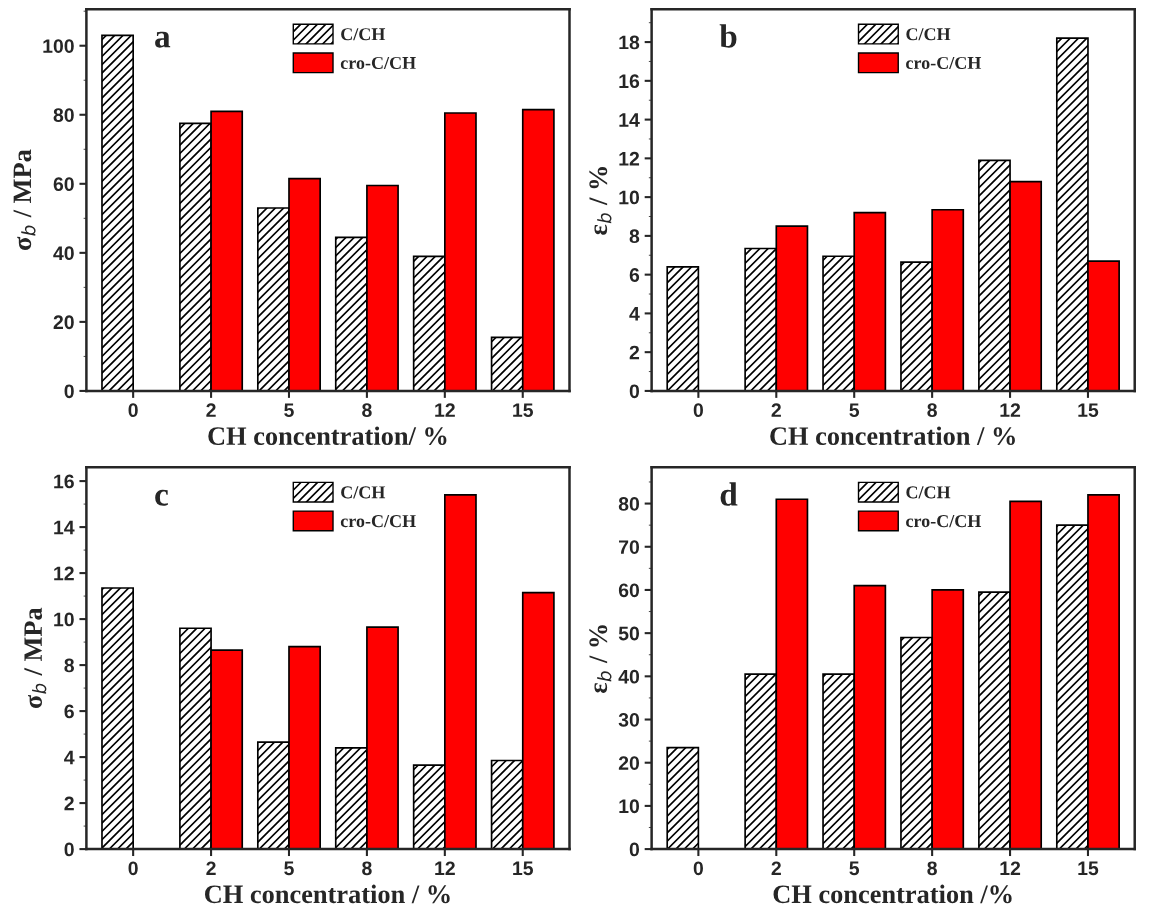  I want to click on y-tick-label: 100, so click(58, 46).